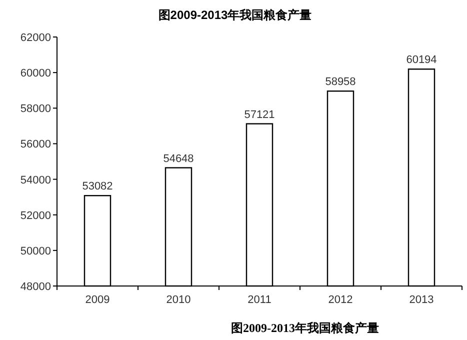 Image resolution: width=467 pixels, height=340 pixels. Describe the element at coordinates (421, 300) in the screenshot. I see `x-tick-label: 2013` at that location.